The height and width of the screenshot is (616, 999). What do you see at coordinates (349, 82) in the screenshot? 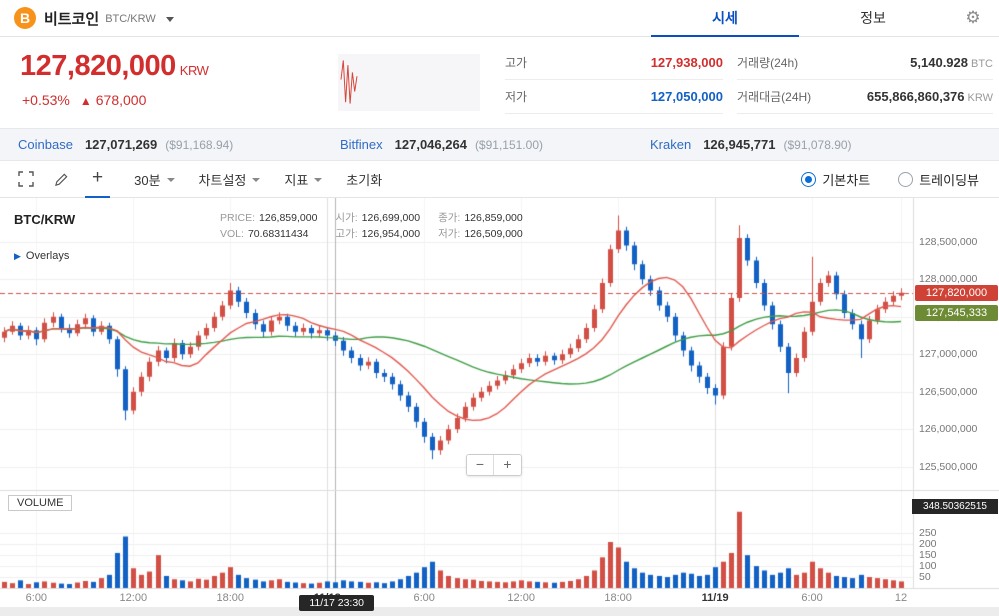
I see `sparkline-chart` at bounding box center [349, 82].